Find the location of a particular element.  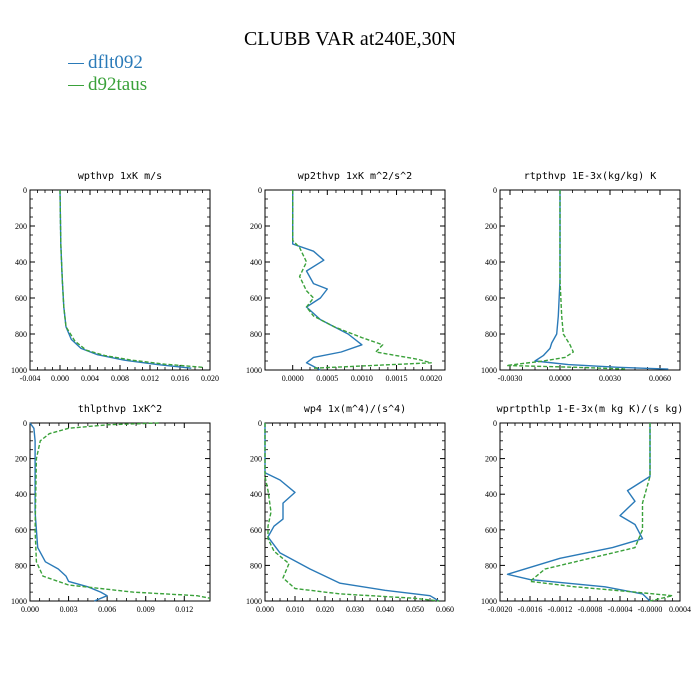

x-tick-label: 0.030 is located at coordinates (355, 609).